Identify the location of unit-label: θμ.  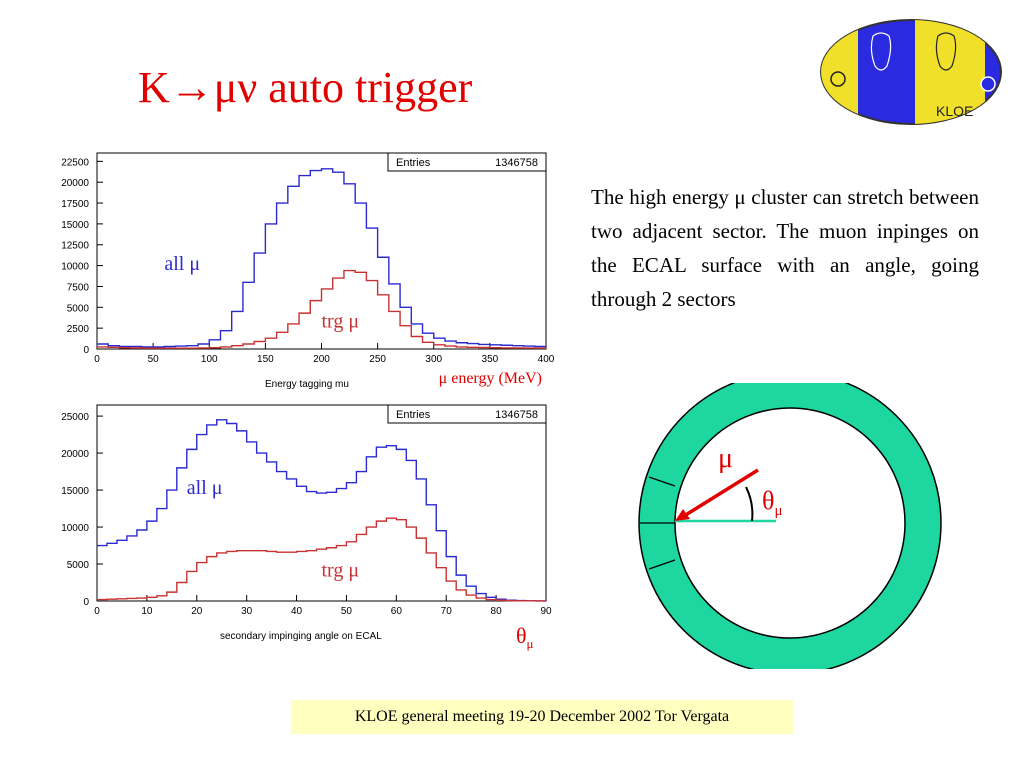
(525, 637).